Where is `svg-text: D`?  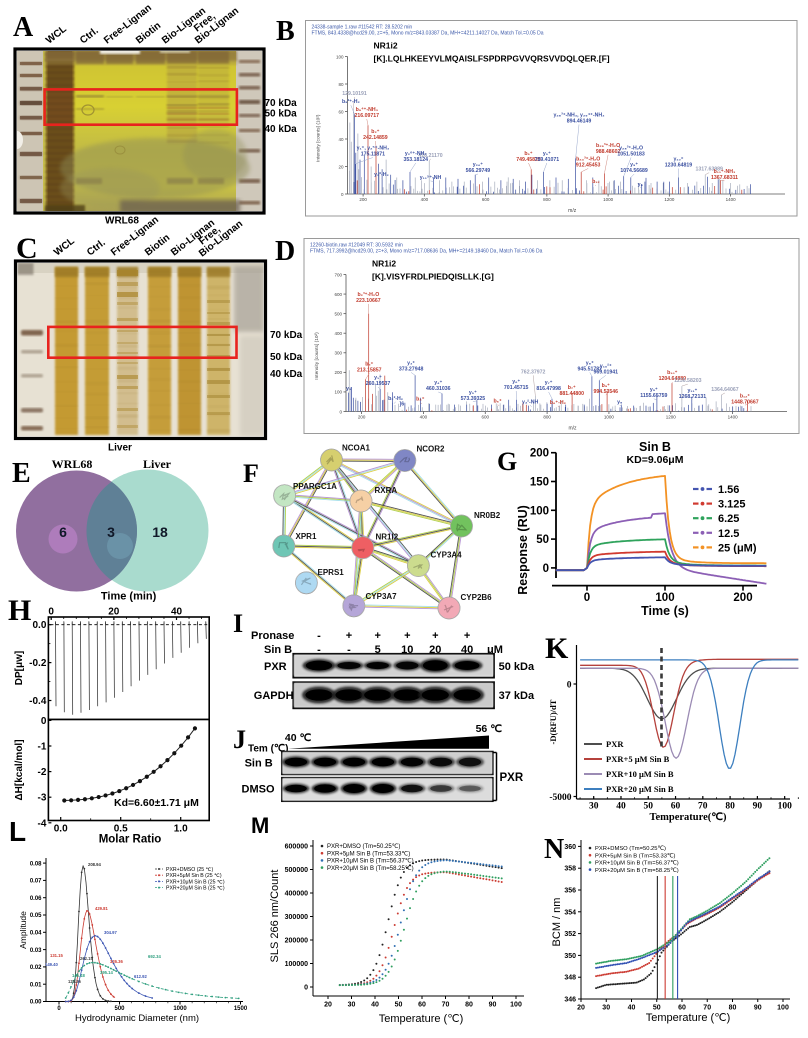
svg-text: D is located at coordinates (285, 251).